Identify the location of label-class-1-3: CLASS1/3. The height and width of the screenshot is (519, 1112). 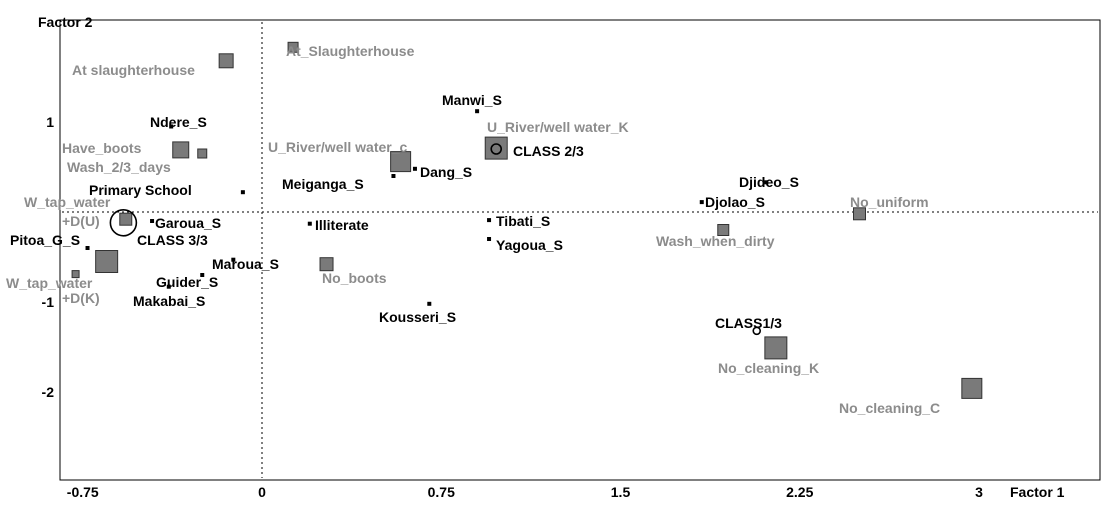
(748, 323).